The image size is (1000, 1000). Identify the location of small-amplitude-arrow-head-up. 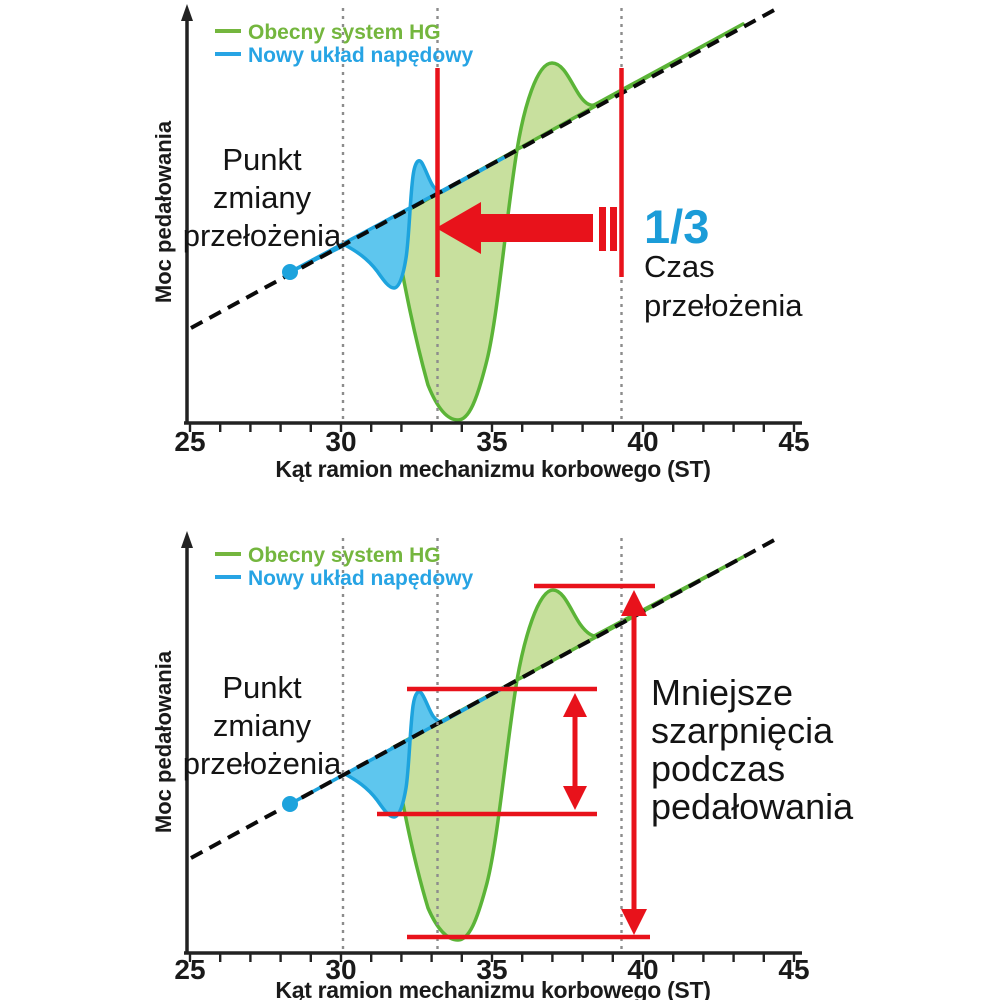
(575, 705).